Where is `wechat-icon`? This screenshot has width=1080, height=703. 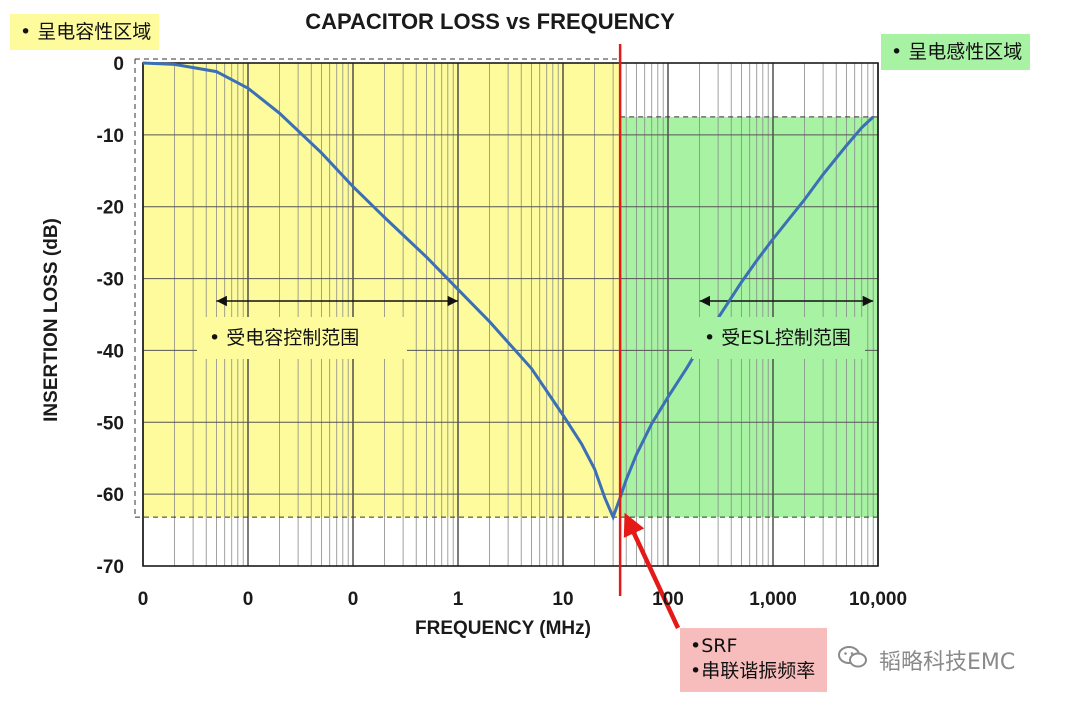 wechat-icon is located at coordinates (853, 660).